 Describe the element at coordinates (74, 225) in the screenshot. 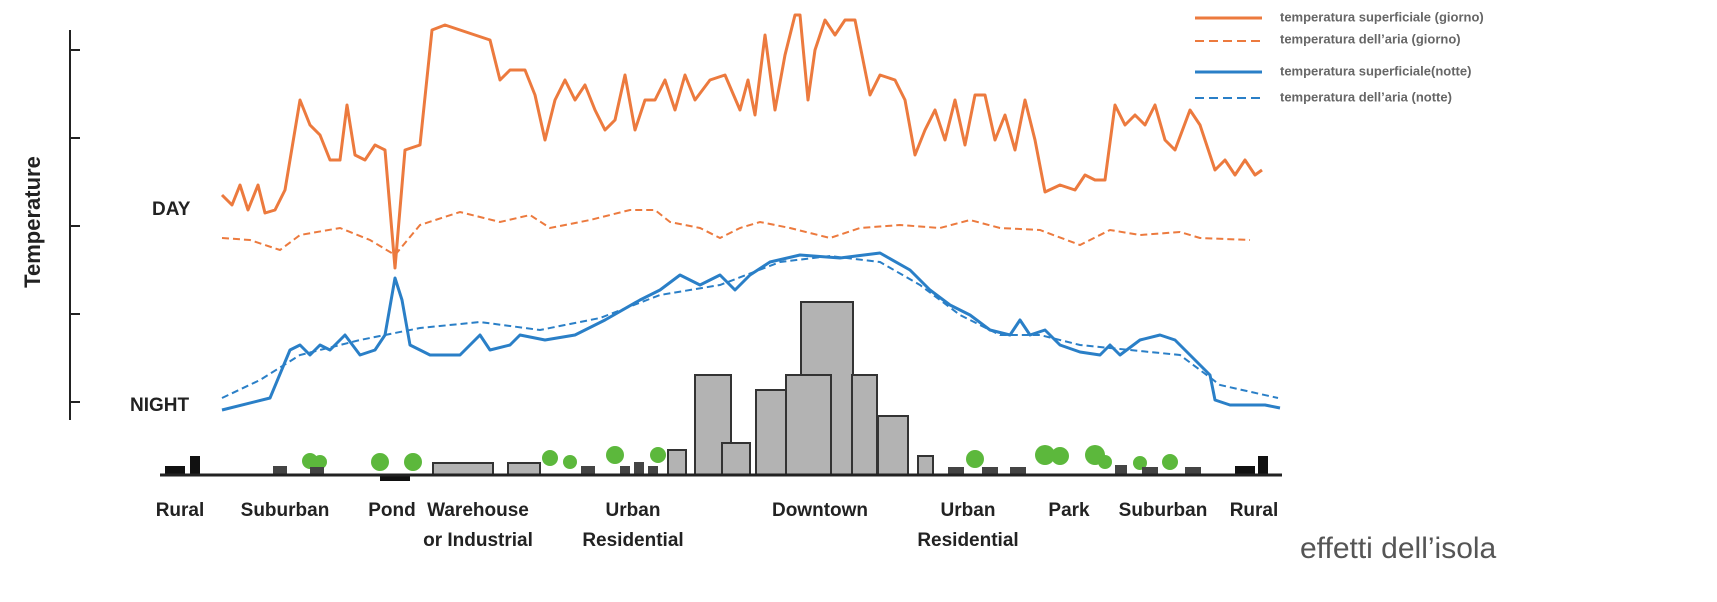

I see `y-axis` at that location.